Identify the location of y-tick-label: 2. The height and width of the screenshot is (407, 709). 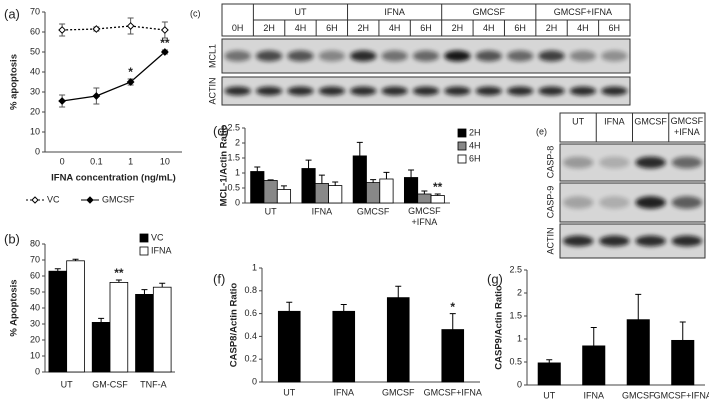
(519, 292).